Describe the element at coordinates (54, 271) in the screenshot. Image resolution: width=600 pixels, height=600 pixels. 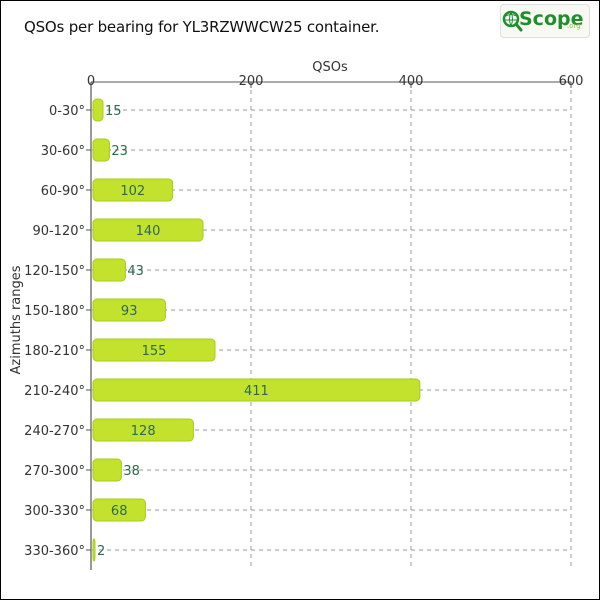
I see `category-label: 120-150°` at that location.